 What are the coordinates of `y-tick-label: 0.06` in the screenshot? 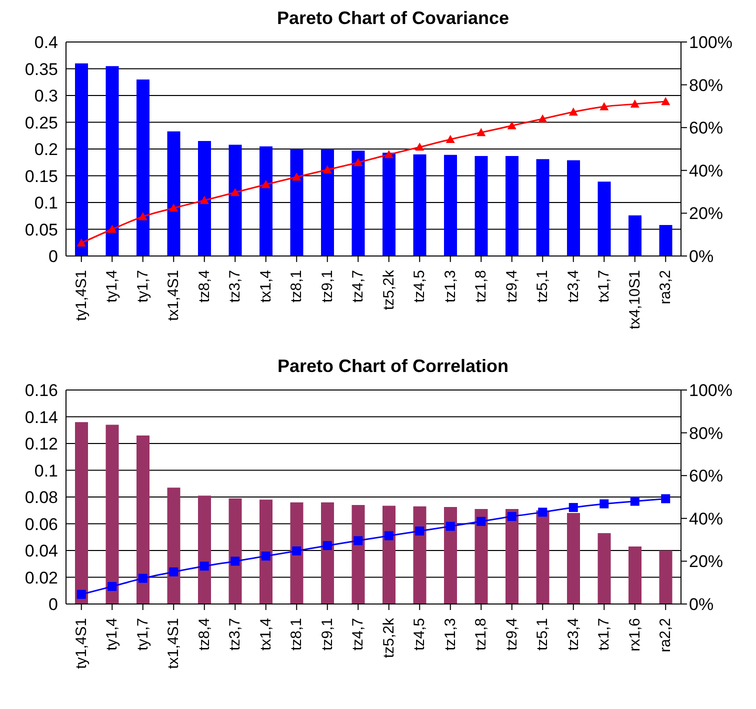 It's located at (41, 524).